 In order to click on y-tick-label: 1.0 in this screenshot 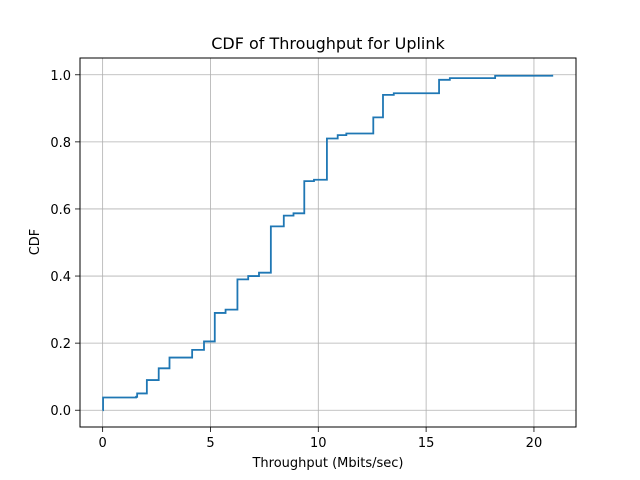, I will do `click(60, 76)`.